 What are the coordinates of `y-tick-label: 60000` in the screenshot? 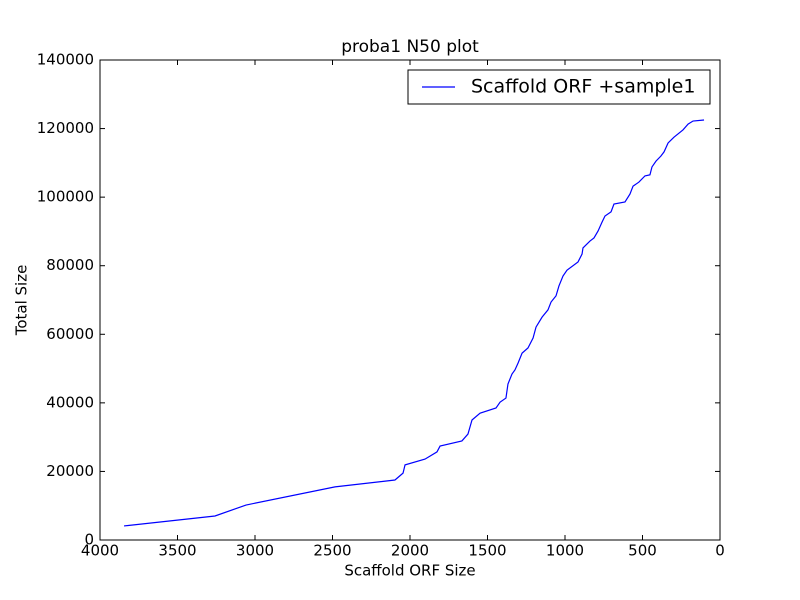 It's located at (70, 334).